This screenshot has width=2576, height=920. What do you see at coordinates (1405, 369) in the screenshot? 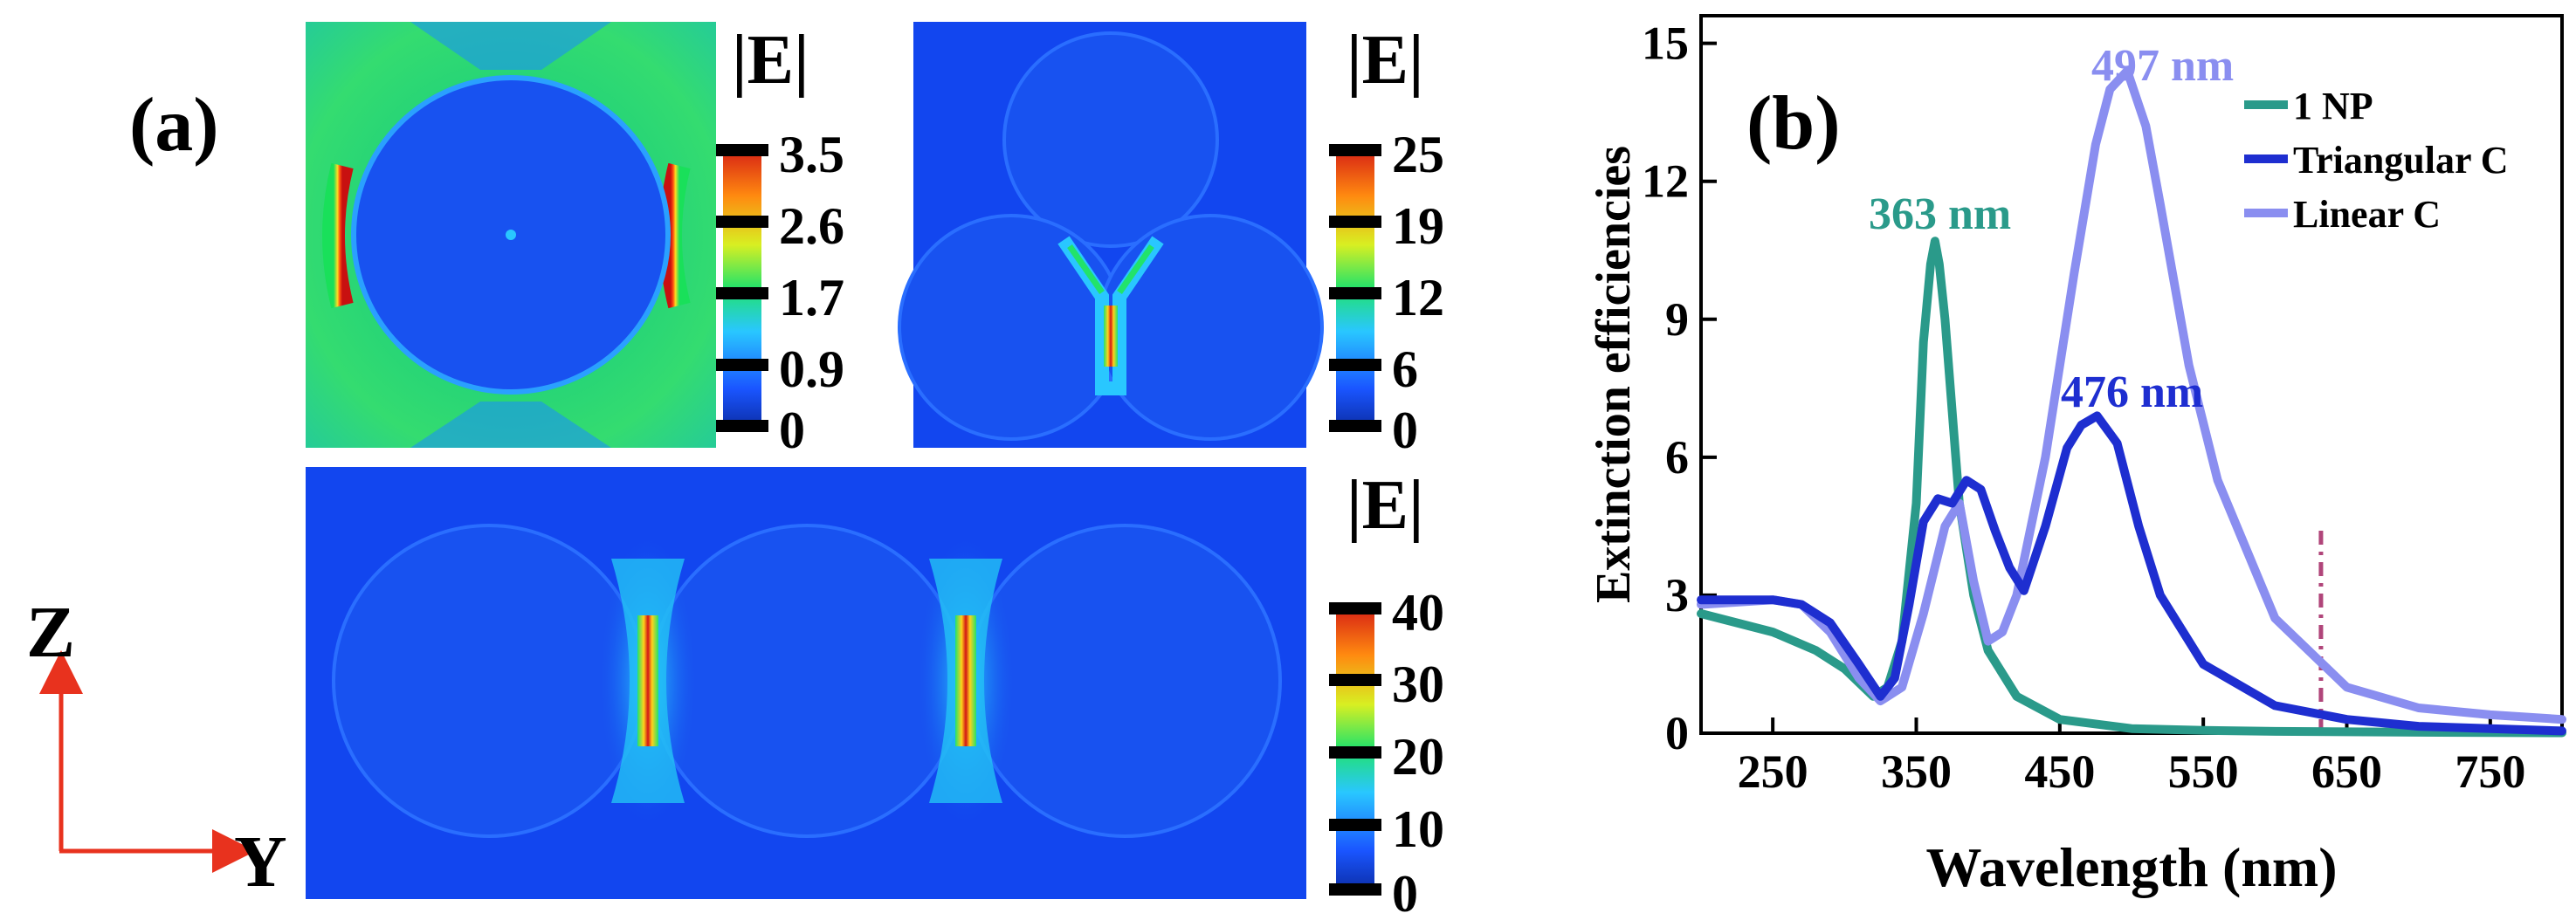
I see `colorbar-2-tick-label: 6` at bounding box center [1405, 369].